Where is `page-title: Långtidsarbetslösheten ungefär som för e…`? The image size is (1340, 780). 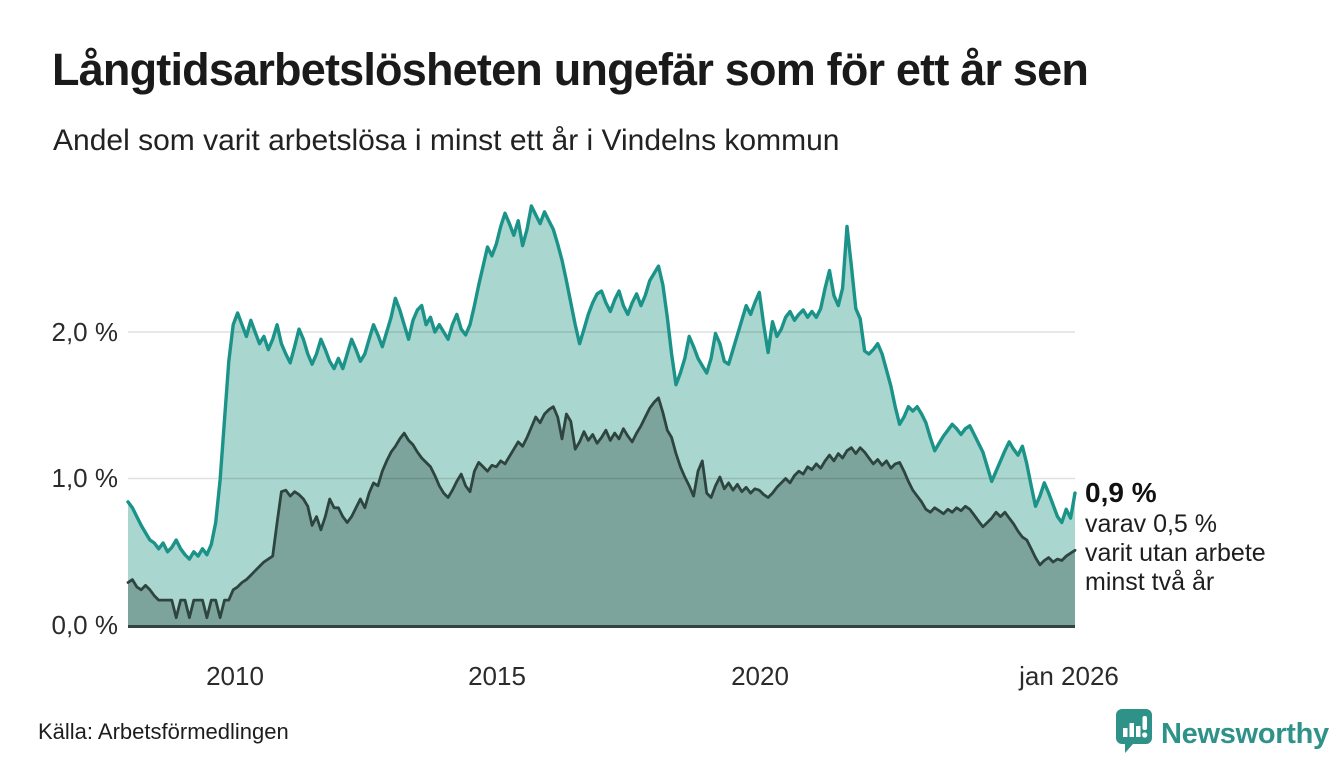 page-title: Långtidsarbetslösheten ungefär som för e… is located at coordinates (570, 69).